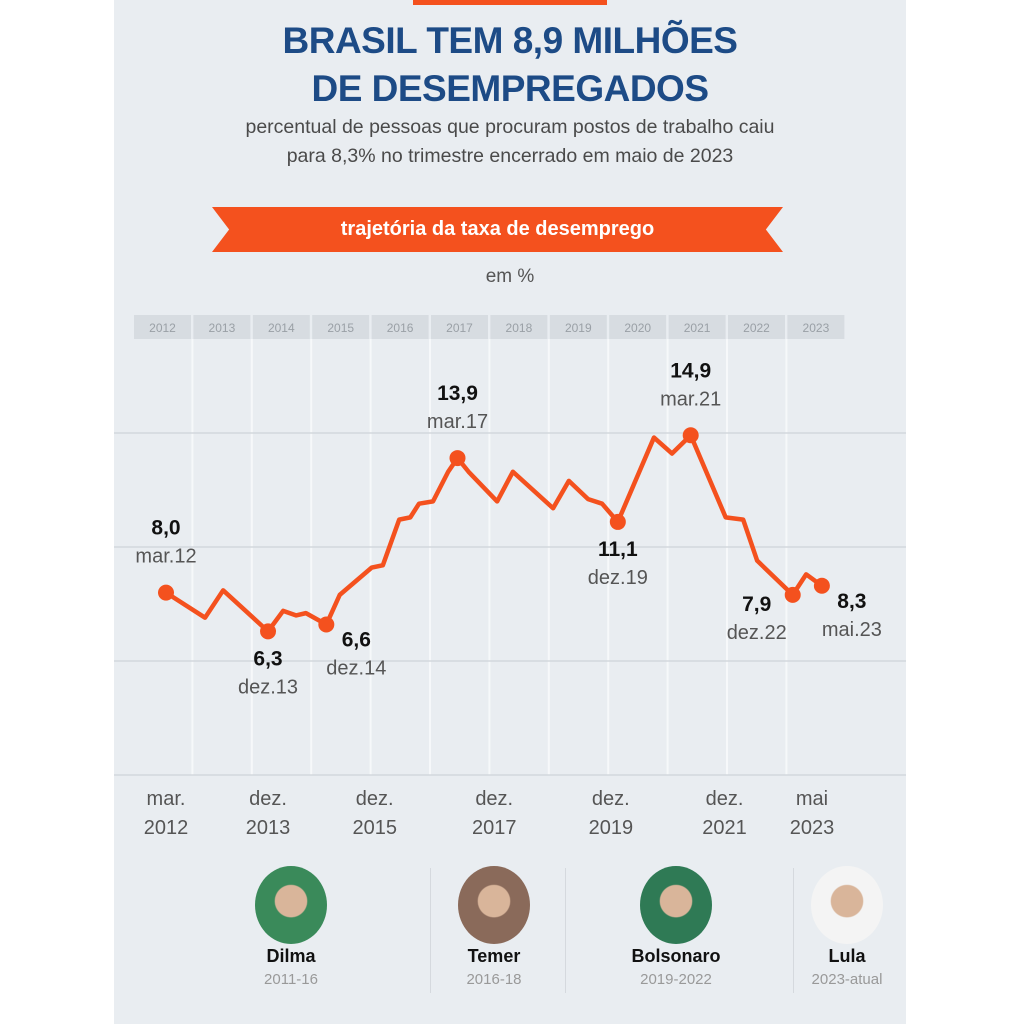 The image size is (1024, 1024). Describe the element at coordinates (494, 828) in the screenshot. I see `x-tick-label: 2017` at that location.